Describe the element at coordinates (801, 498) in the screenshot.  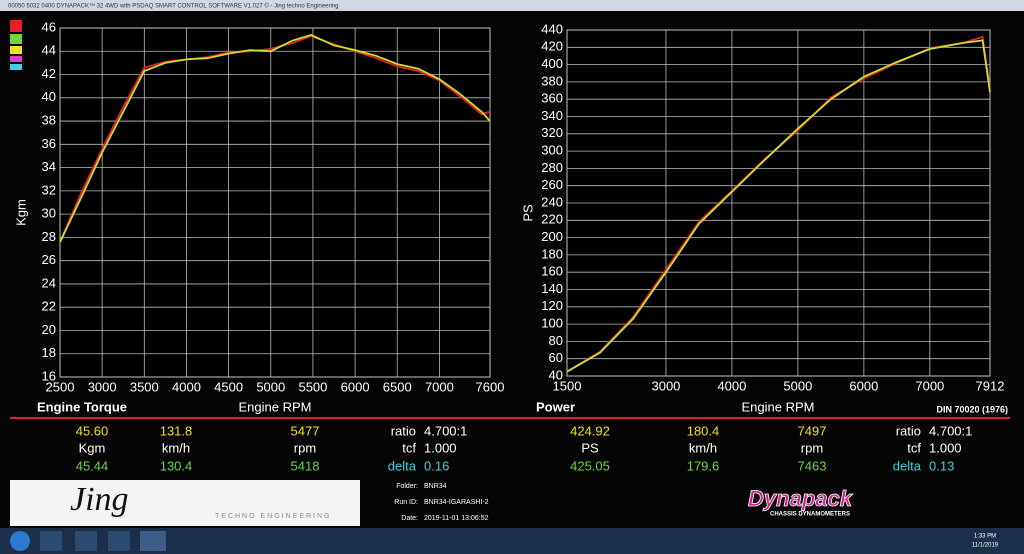
I see `brand-name: Dynapack` at that location.